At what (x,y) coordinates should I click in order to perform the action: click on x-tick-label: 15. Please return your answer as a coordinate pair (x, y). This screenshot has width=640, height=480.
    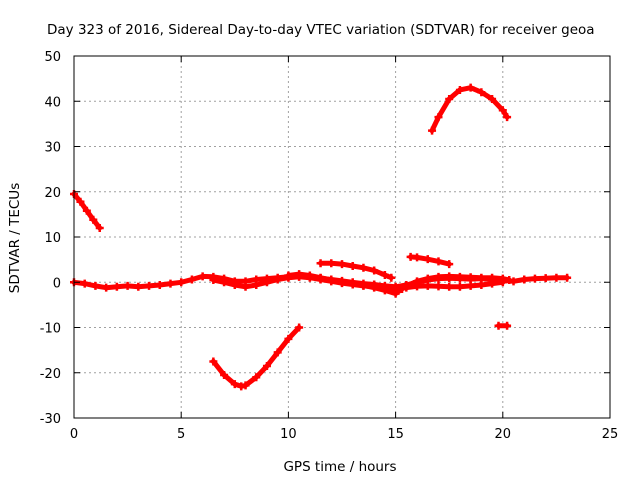
    Looking at the image, I should click on (395, 434).